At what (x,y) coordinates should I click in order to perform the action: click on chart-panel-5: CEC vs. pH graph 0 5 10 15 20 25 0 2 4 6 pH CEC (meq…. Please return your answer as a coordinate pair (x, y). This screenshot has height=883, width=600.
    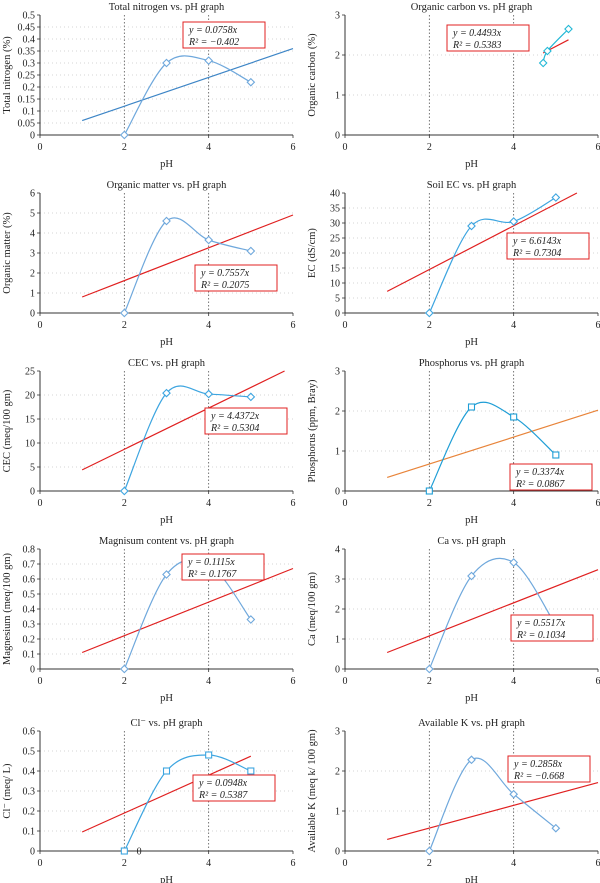
    Looking at the image, I should click on (149, 442).